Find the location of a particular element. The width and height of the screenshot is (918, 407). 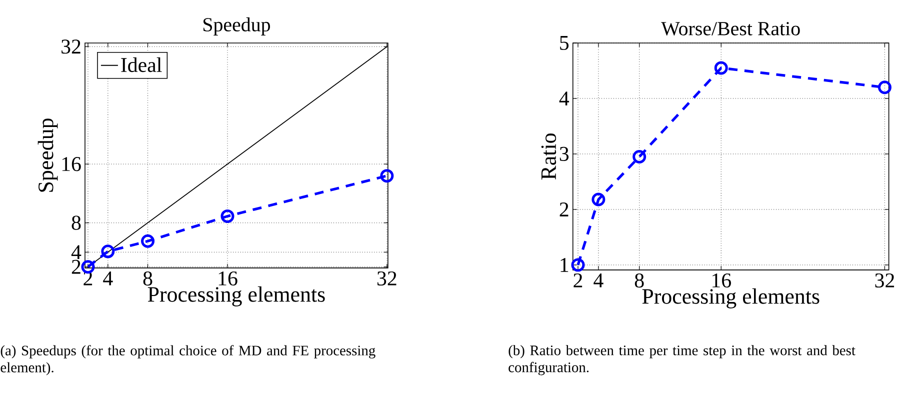

chart-title: Speedup is located at coordinates (236, 26).